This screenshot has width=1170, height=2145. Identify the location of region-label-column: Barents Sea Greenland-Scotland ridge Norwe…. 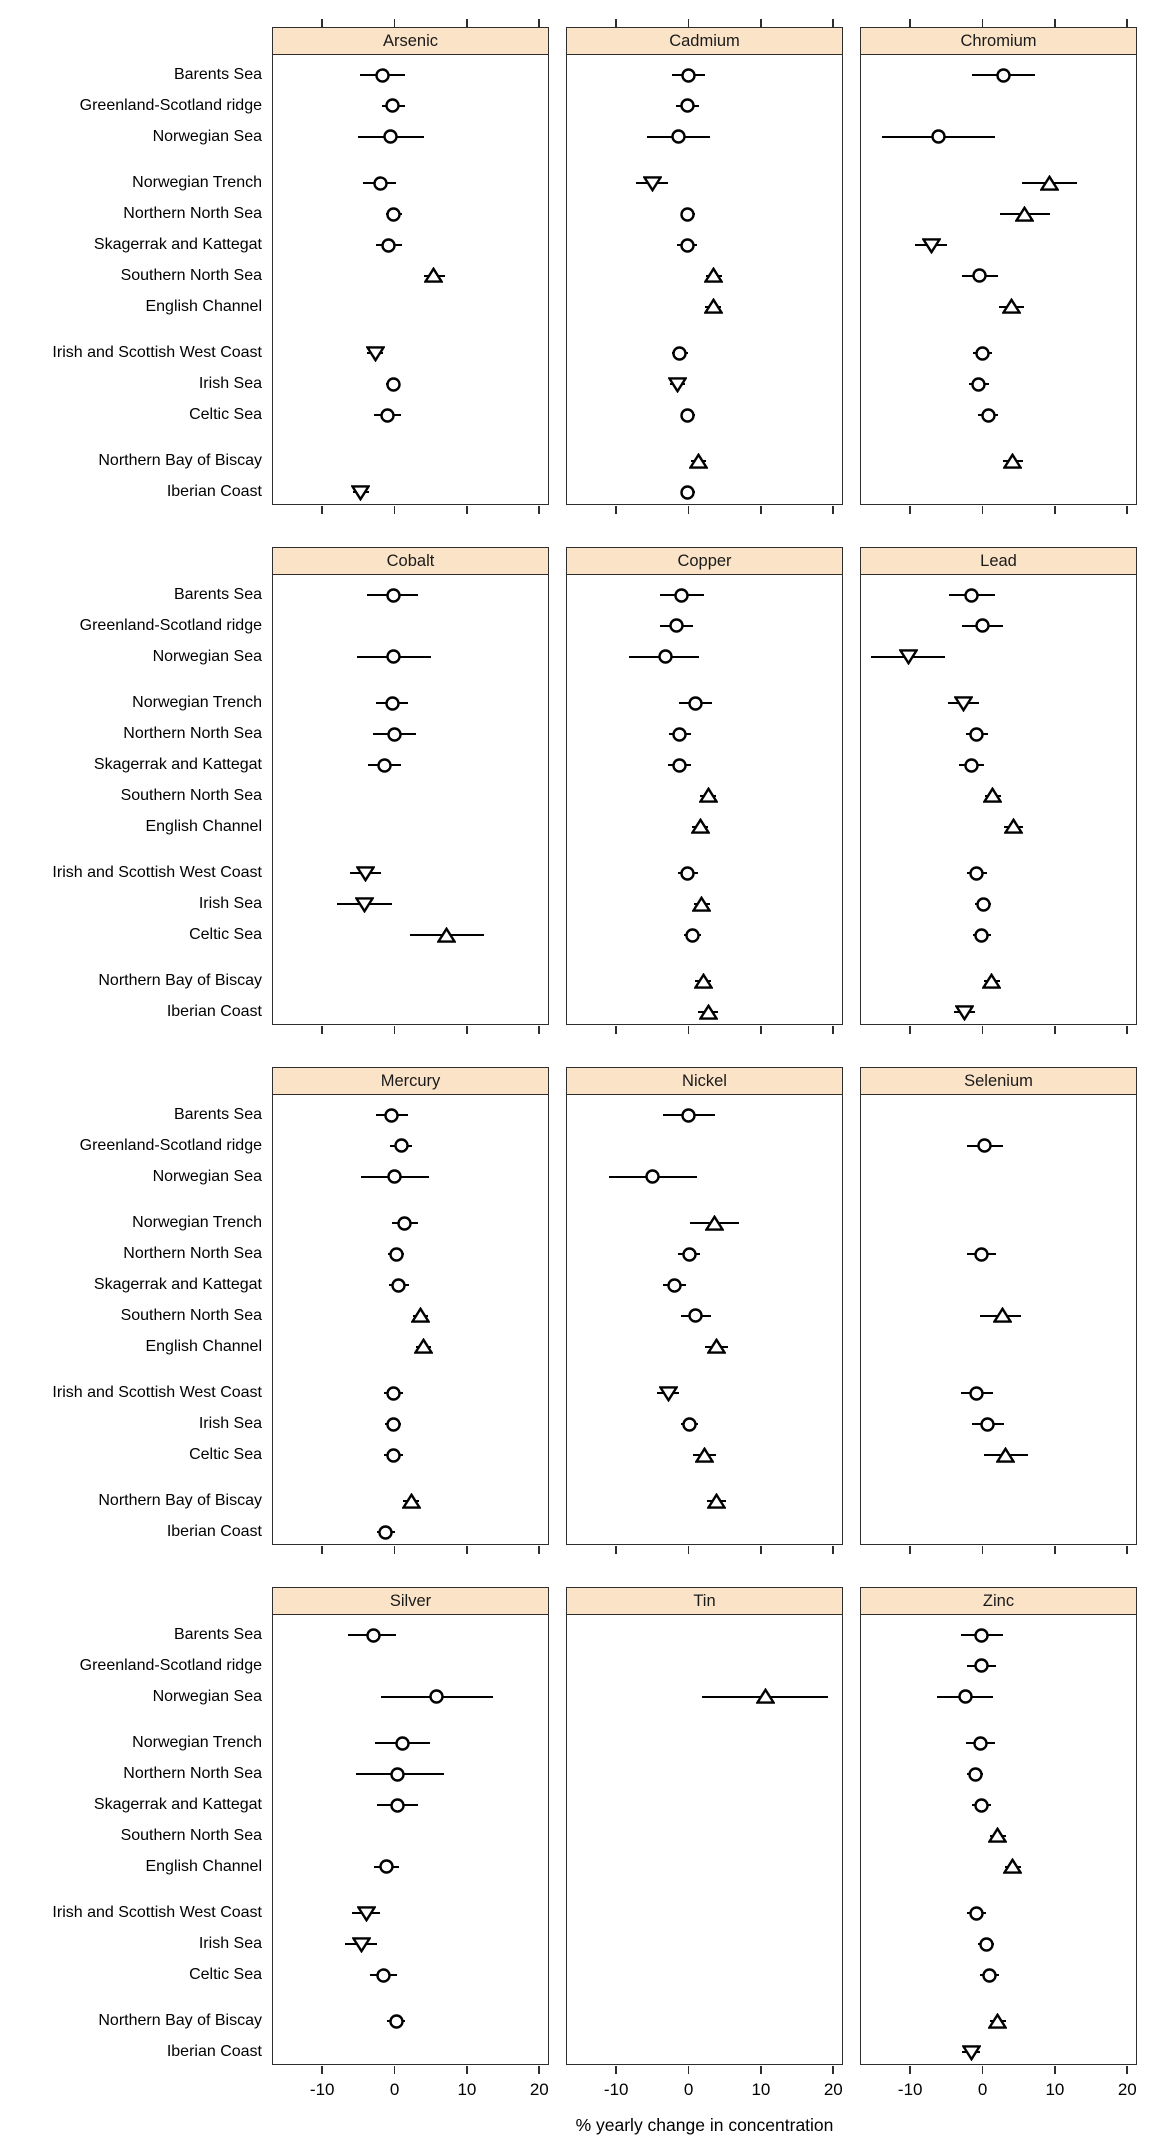
(136, 1306).